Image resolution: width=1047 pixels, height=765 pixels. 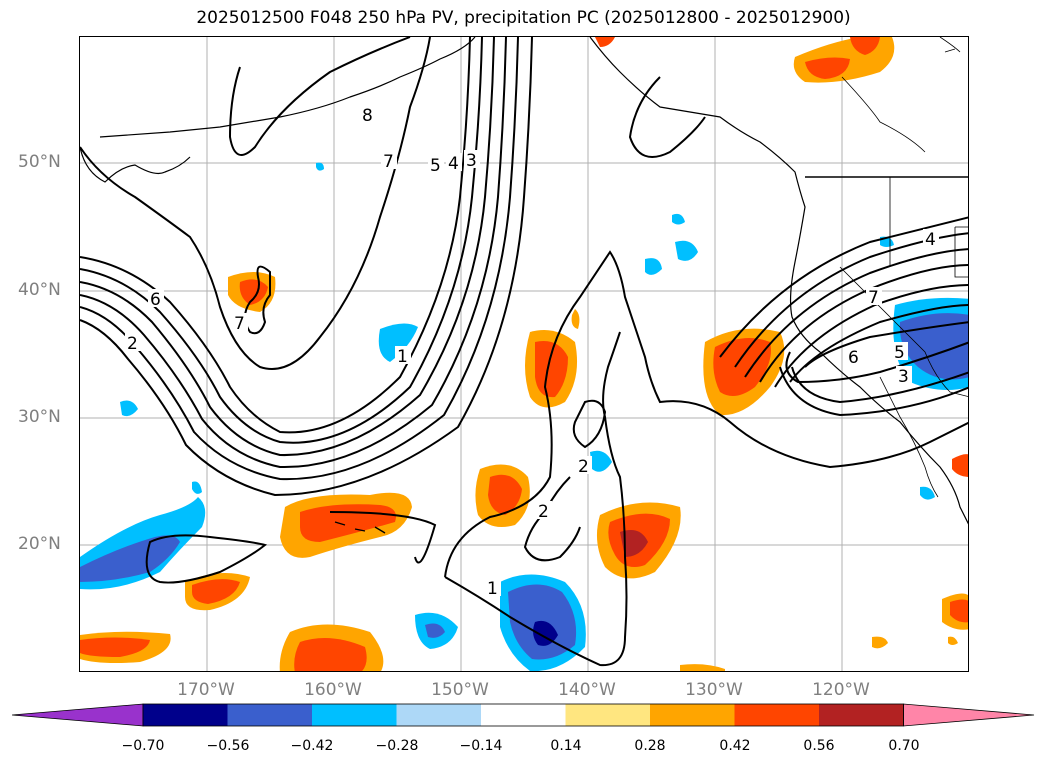 I want to click on lat-label-50n: 50°N, so click(x=39, y=162).